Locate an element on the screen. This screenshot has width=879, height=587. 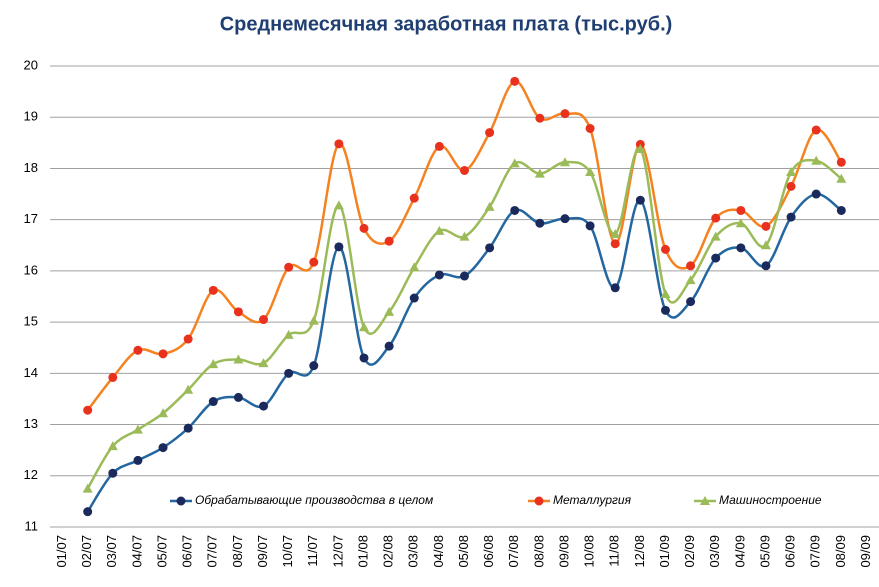
x-tick-label: 08/07 is located at coordinates (237, 551).